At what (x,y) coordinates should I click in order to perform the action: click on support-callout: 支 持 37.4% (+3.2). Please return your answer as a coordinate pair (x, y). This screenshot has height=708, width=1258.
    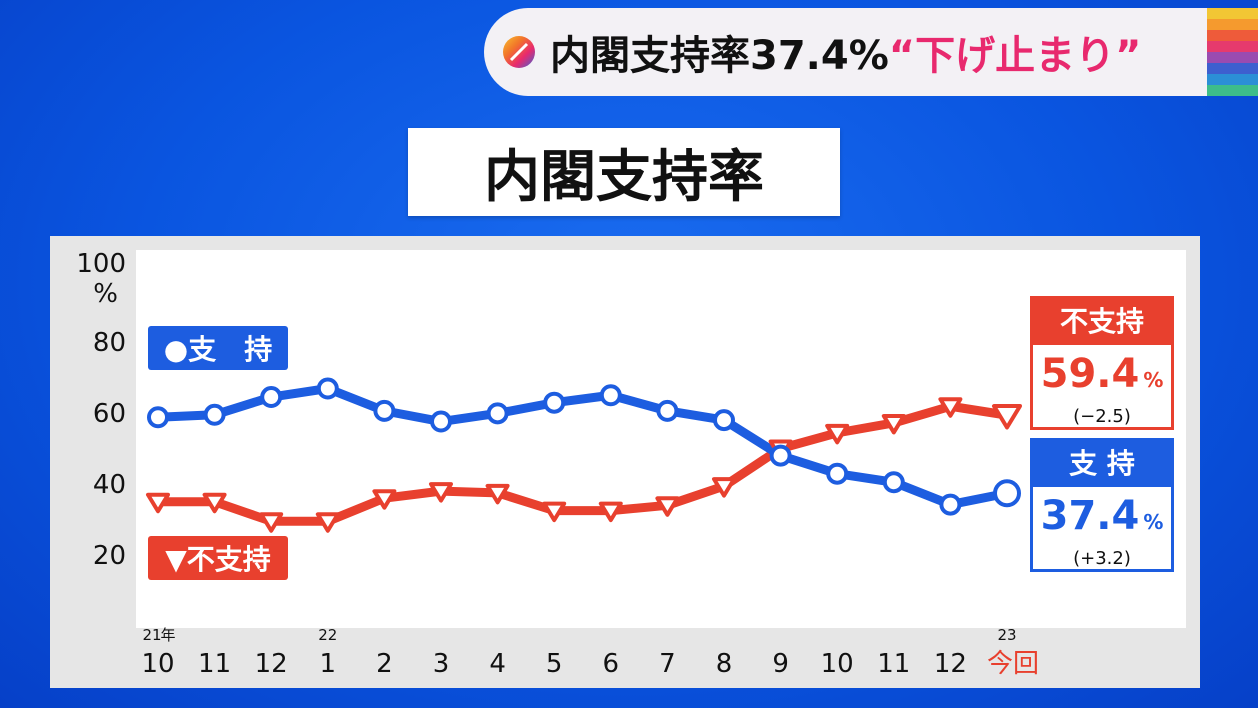
    Looking at the image, I should click on (1102, 505).